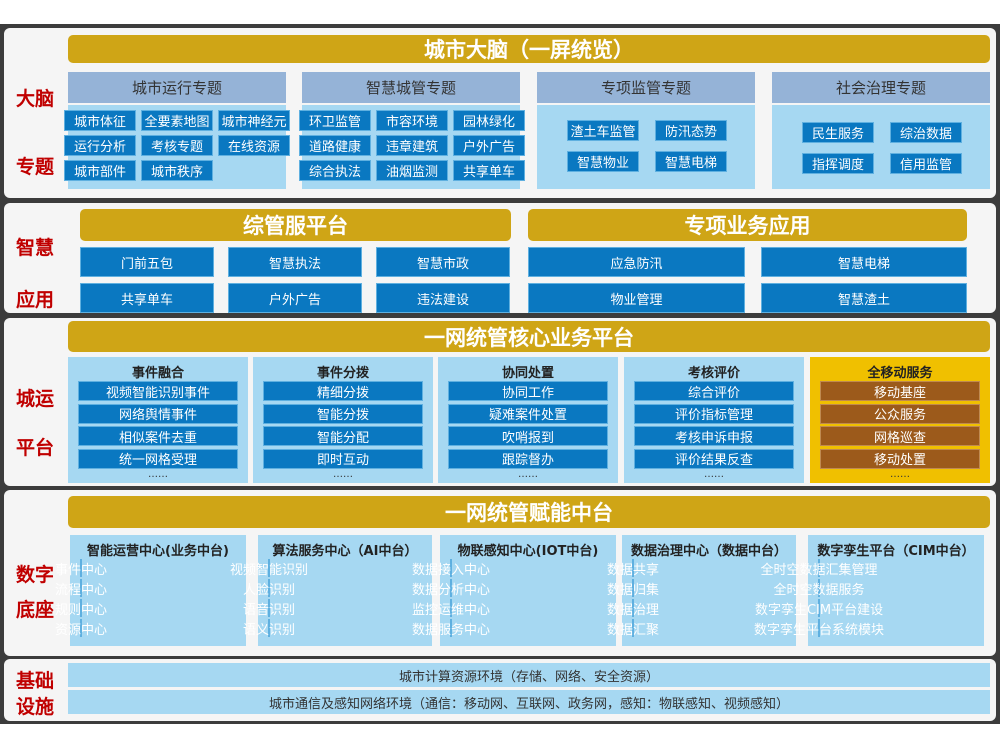 This screenshot has width=1000, height=750. What do you see at coordinates (81, 588) in the screenshot?
I see `platform-item: 流程中心` at bounding box center [81, 588].